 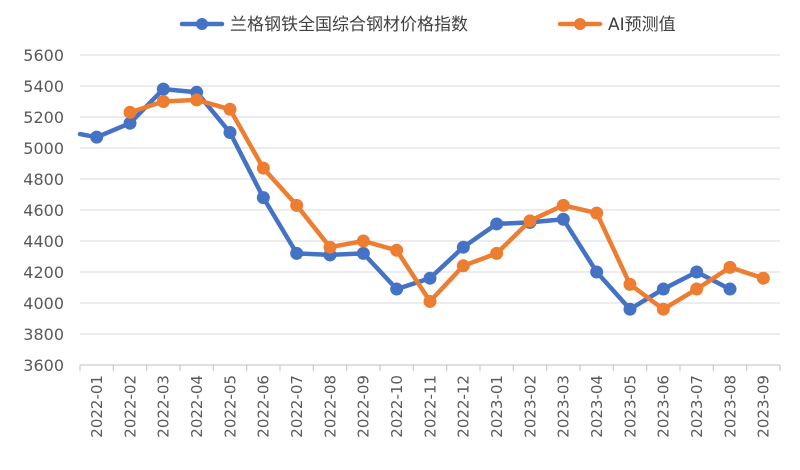 What do you see at coordinates (330, 406) in the screenshot?
I see `x-tick-label: 2022-08` at bounding box center [330, 406].